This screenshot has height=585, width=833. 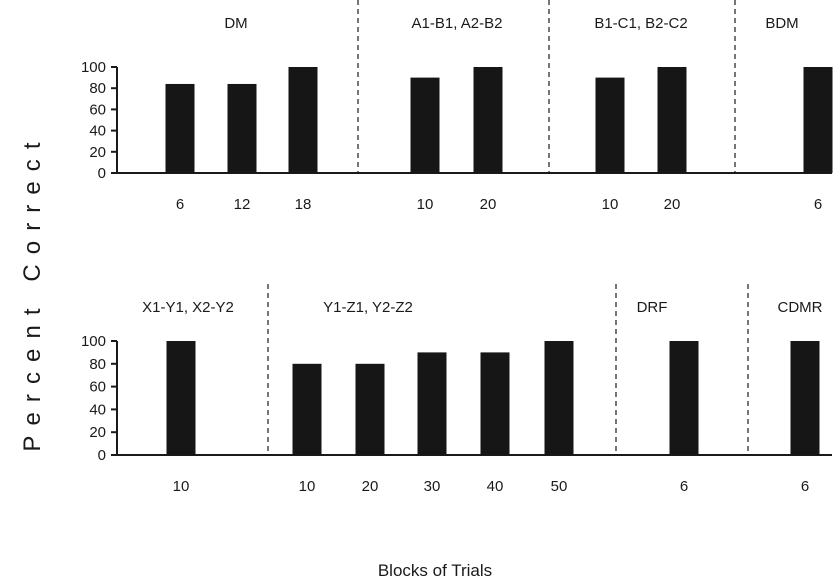 I want to click on phase-label: X1-Y1, X2-Y2, so click(x=188, y=307).